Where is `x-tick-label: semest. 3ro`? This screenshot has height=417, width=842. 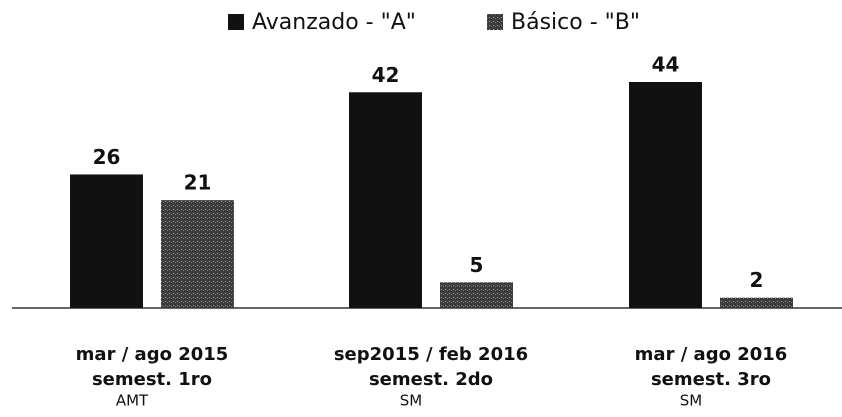 x-tick-label: semest. 3ro is located at coordinates (711, 379).